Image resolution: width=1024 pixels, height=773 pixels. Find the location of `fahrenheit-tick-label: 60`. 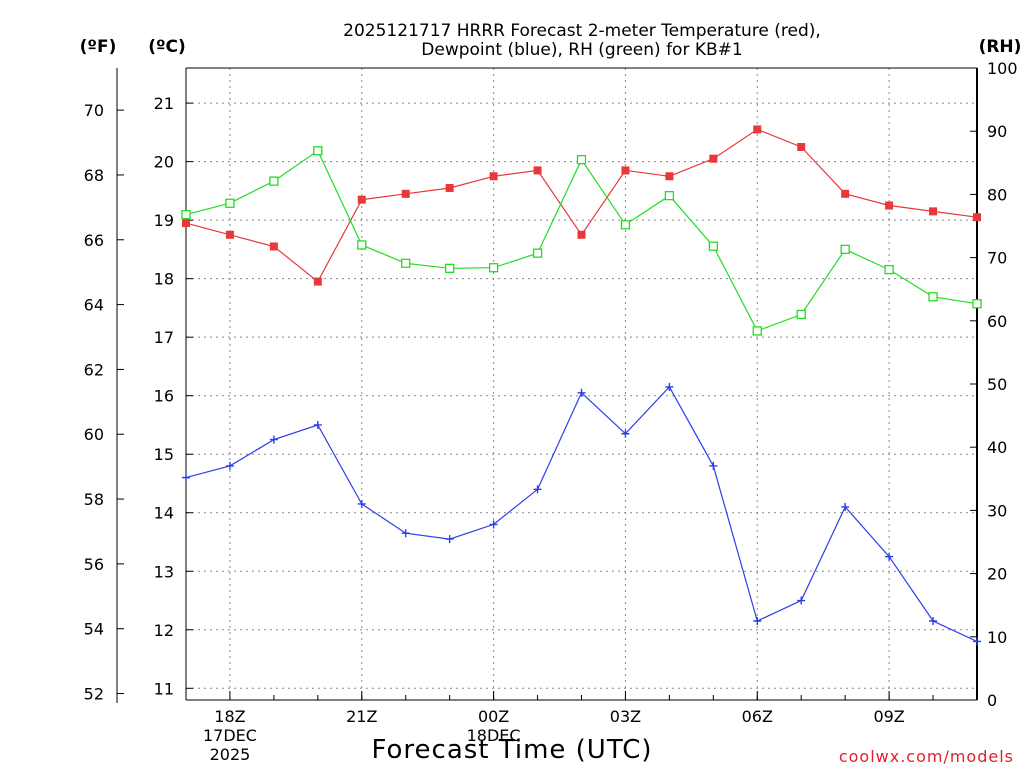

fahrenheit-tick-label: 60 is located at coordinates (94, 434).